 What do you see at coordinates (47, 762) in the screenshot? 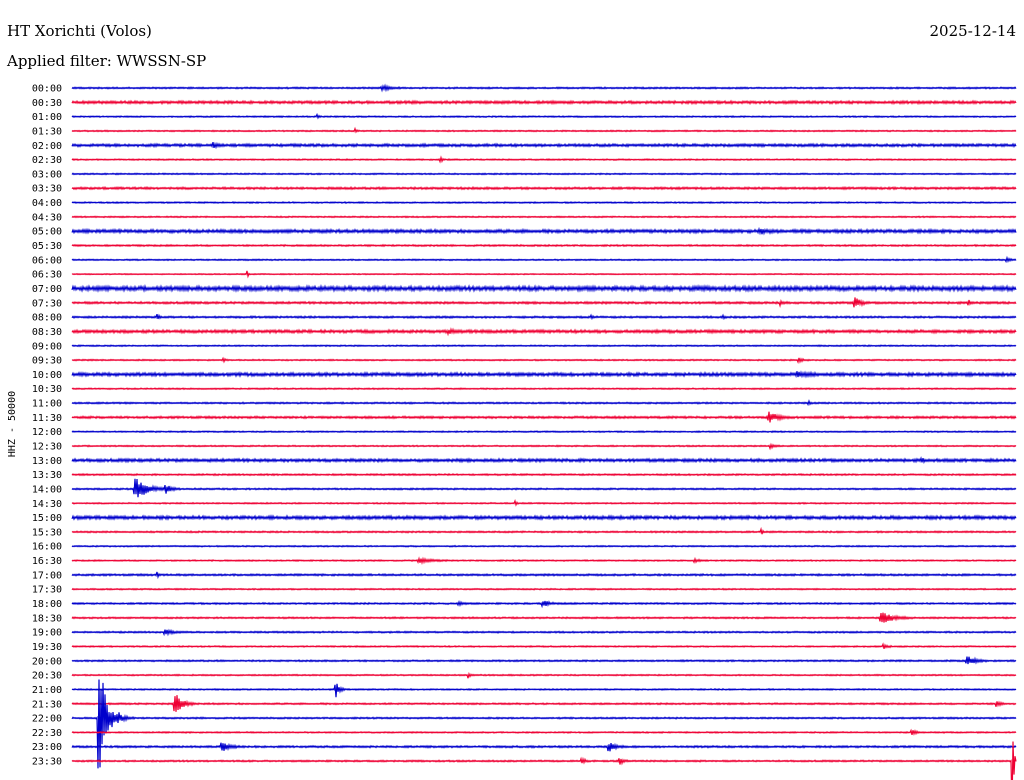
I see `time-tick-label: 23:30` at bounding box center [47, 762].